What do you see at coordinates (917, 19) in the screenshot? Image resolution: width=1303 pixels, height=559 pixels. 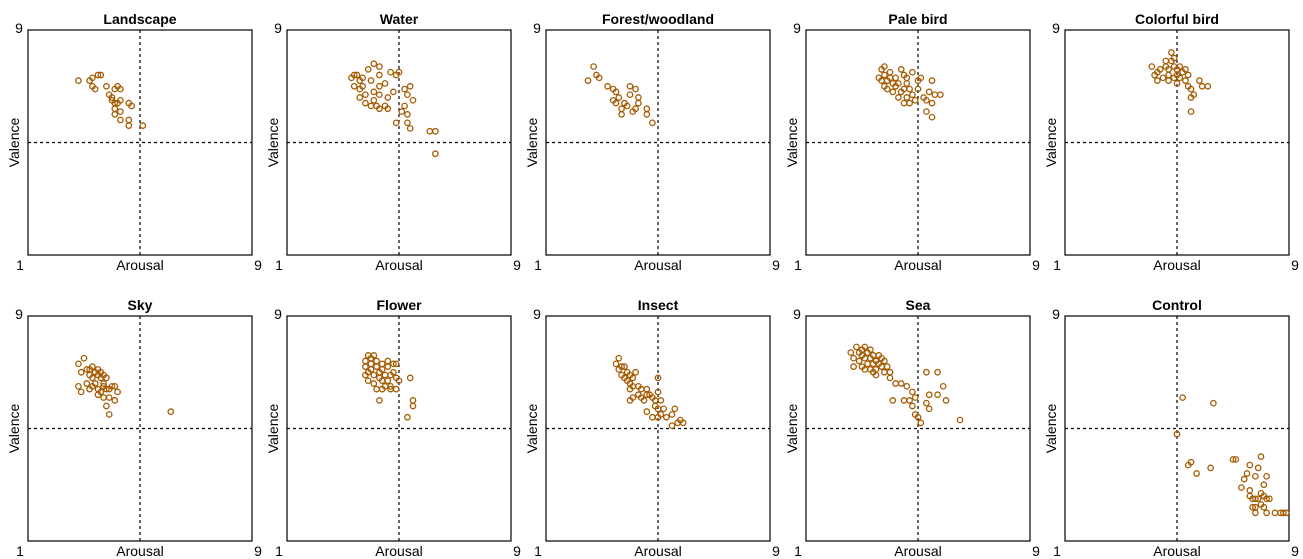 I see `panel-title: Pale bird` at bounding box center [917, 19].